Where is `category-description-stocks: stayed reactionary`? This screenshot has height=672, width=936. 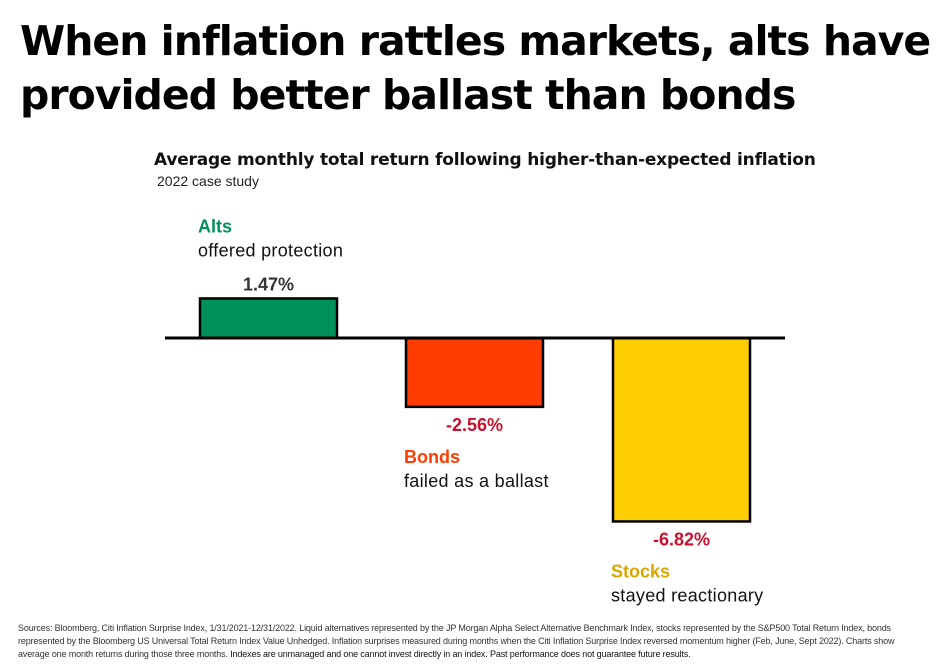 category-description-stocks: stayed reactionary is located at coordinates (687, 595).